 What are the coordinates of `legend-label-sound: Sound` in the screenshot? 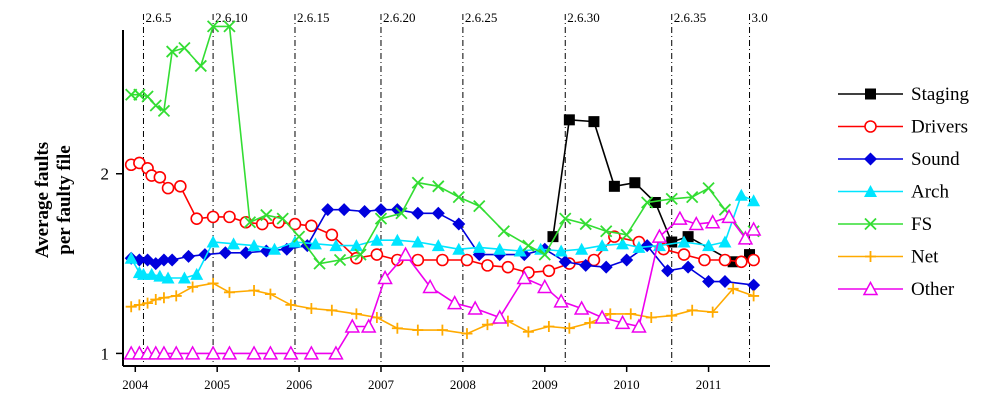 It's located at (935, 159).